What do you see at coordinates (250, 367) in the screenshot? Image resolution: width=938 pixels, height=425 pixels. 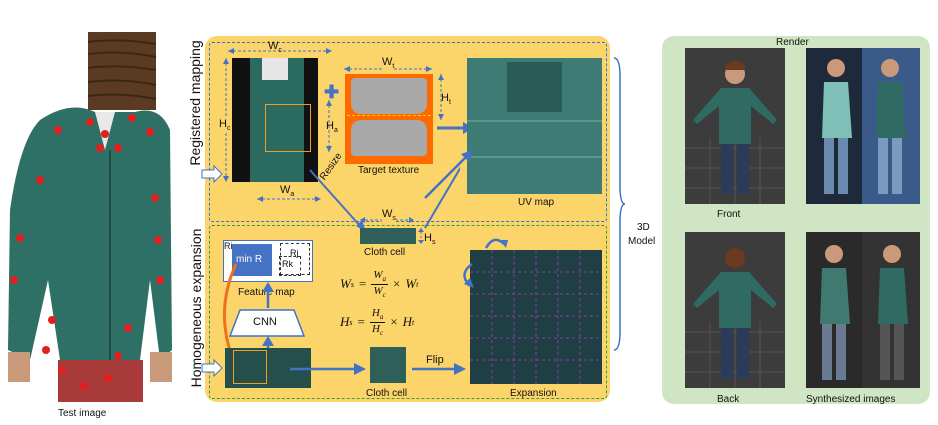 I see `selected-region-box` at bounding box center [250, 367].